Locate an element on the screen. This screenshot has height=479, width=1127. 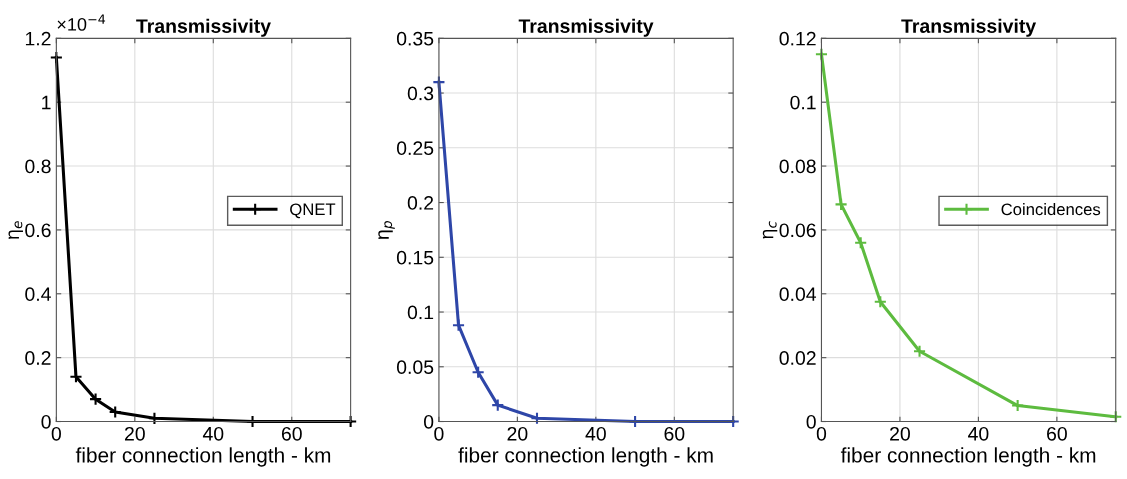
y-axis-title: η$_{c}$ is located at coordinates (770, 230).